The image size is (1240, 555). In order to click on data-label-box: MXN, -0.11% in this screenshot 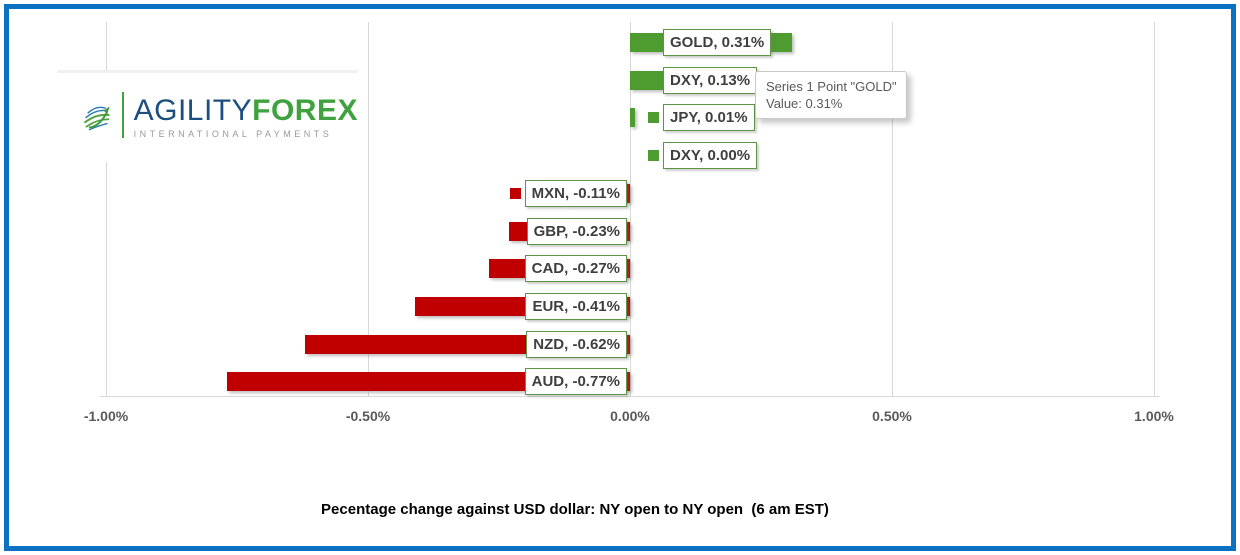, I will do `click(575, 193)`.